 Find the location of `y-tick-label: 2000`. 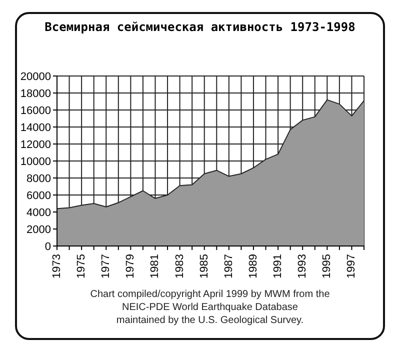

y-tick-label: 2000 is located at coordinates (38, 230).